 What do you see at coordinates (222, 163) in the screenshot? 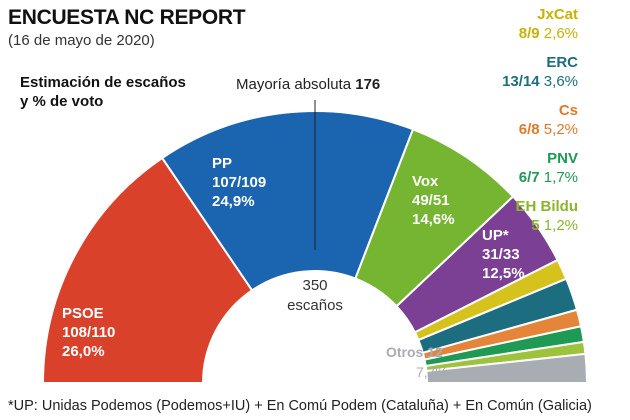
I see `label-pp-name: PP` at bounding box center [222, 163].